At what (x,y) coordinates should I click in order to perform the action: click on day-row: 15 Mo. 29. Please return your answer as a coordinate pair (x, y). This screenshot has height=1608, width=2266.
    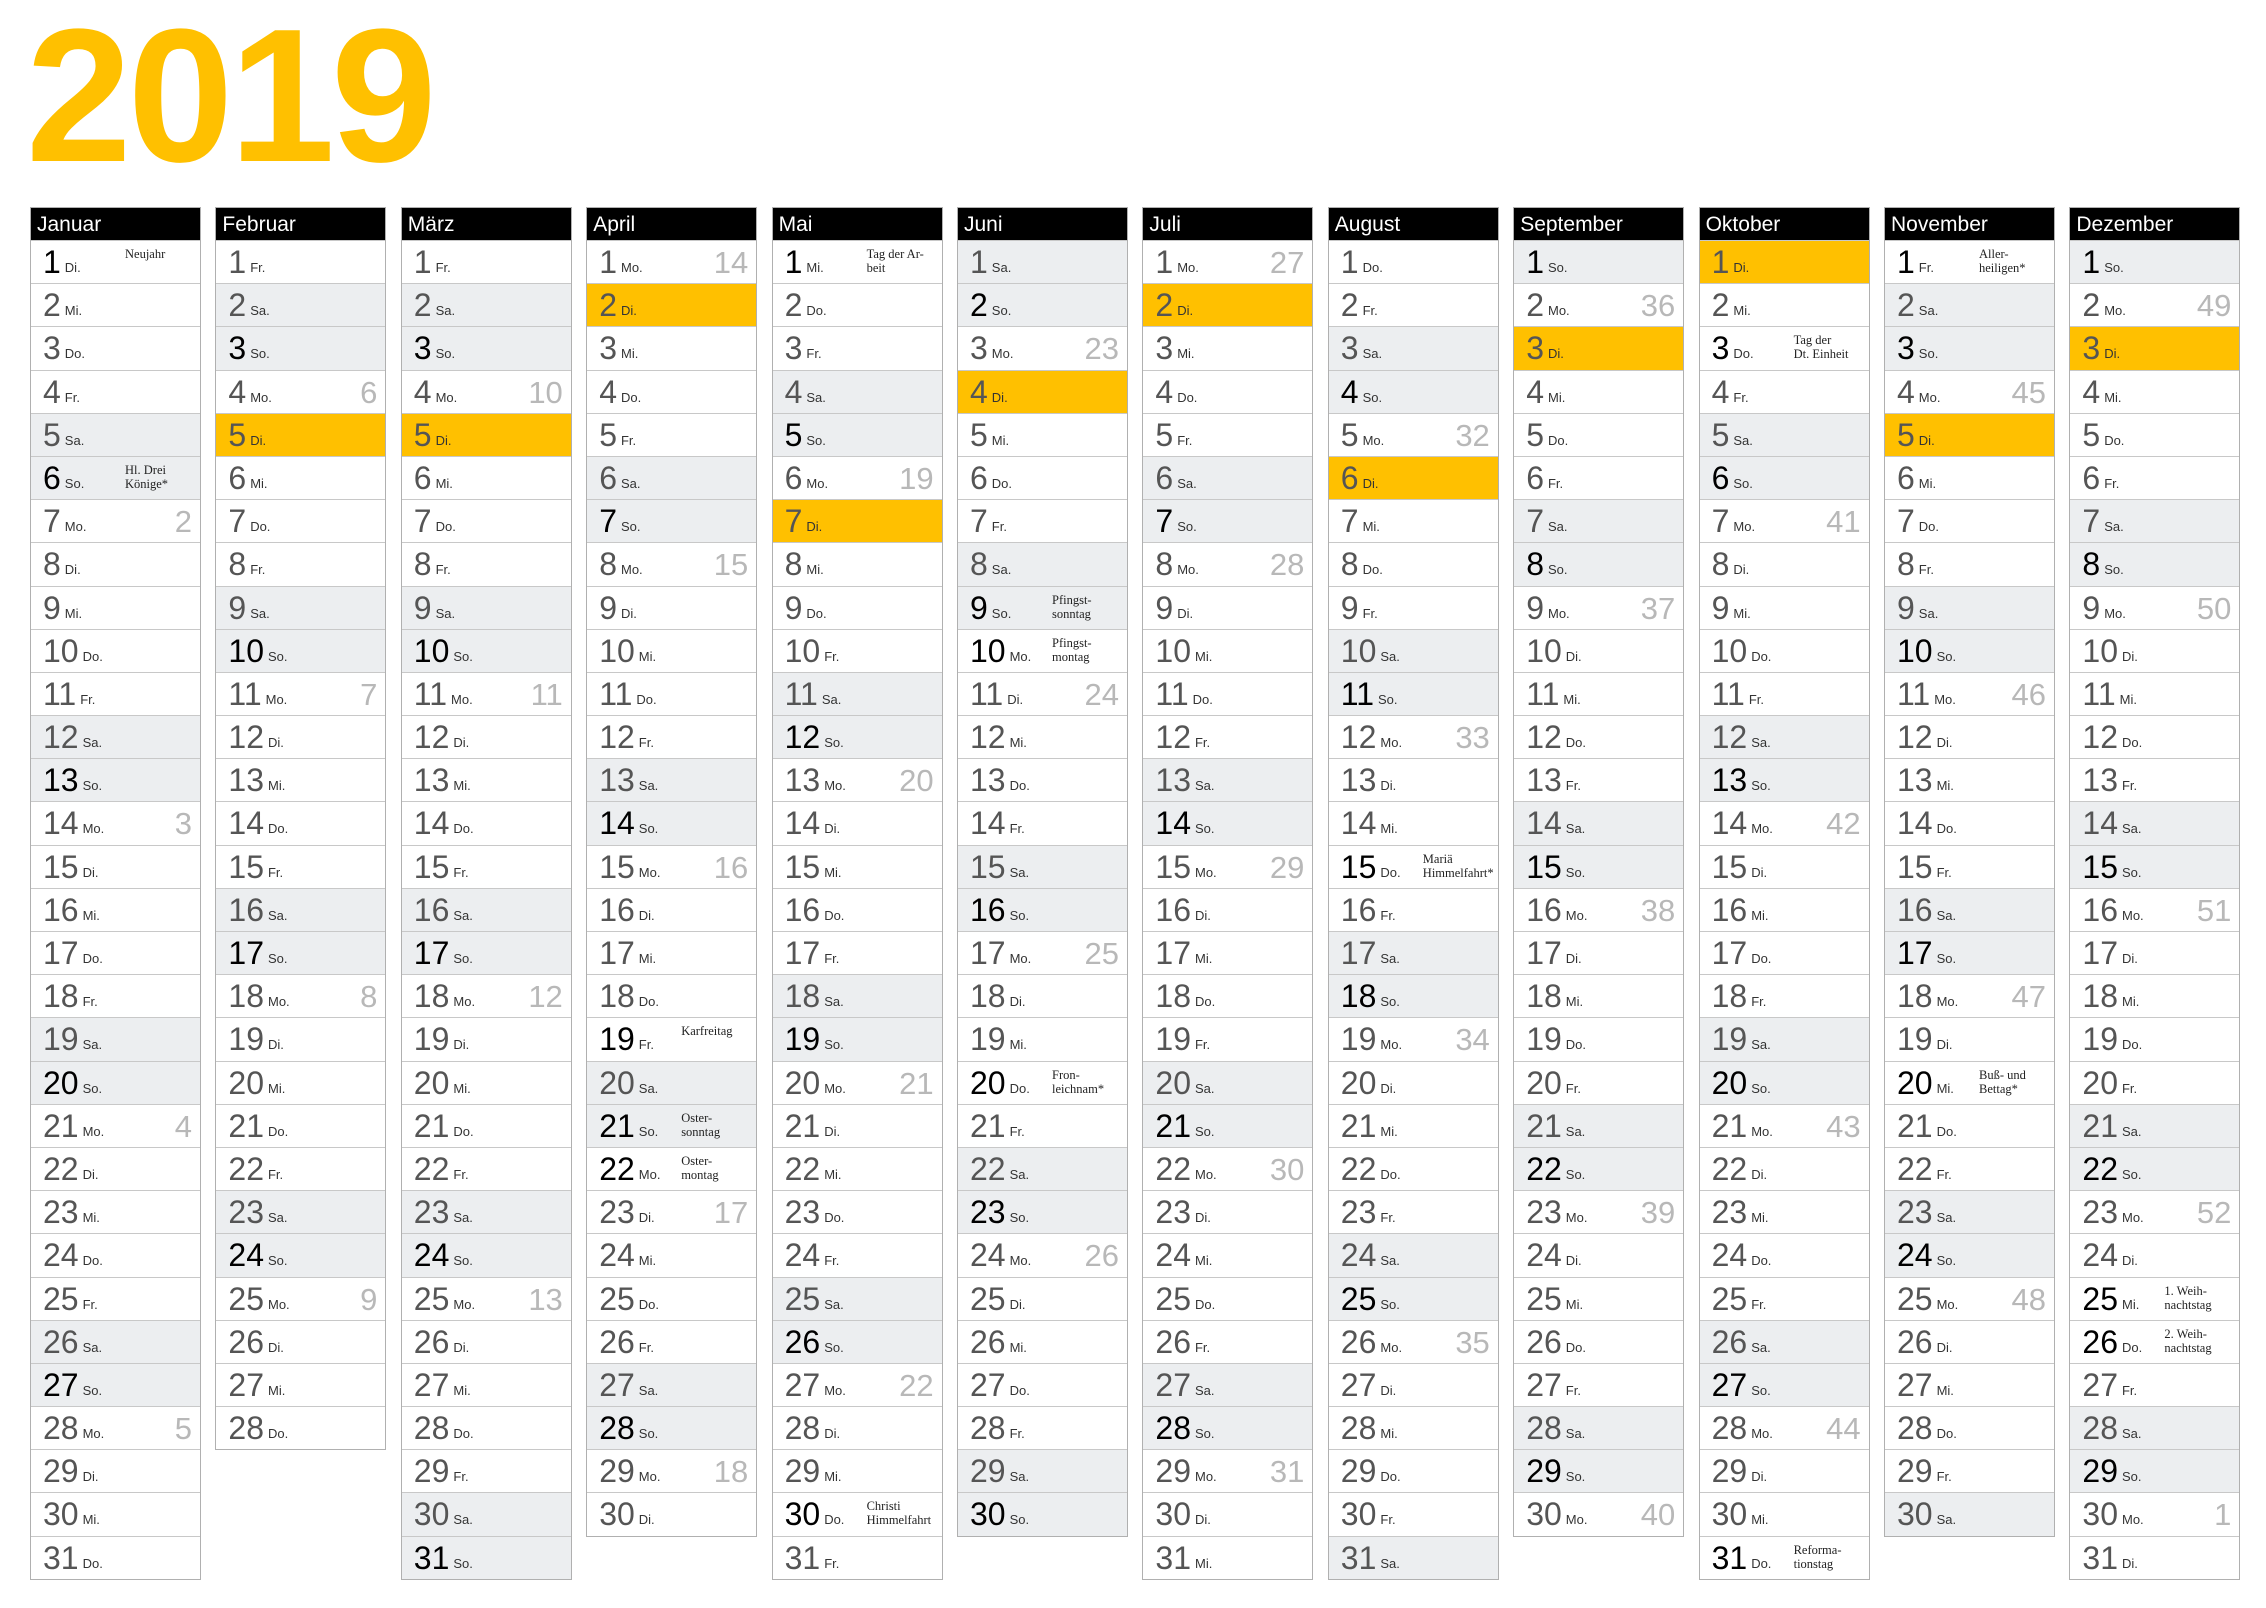
    Looking at the image, I should click on (1228, 866).